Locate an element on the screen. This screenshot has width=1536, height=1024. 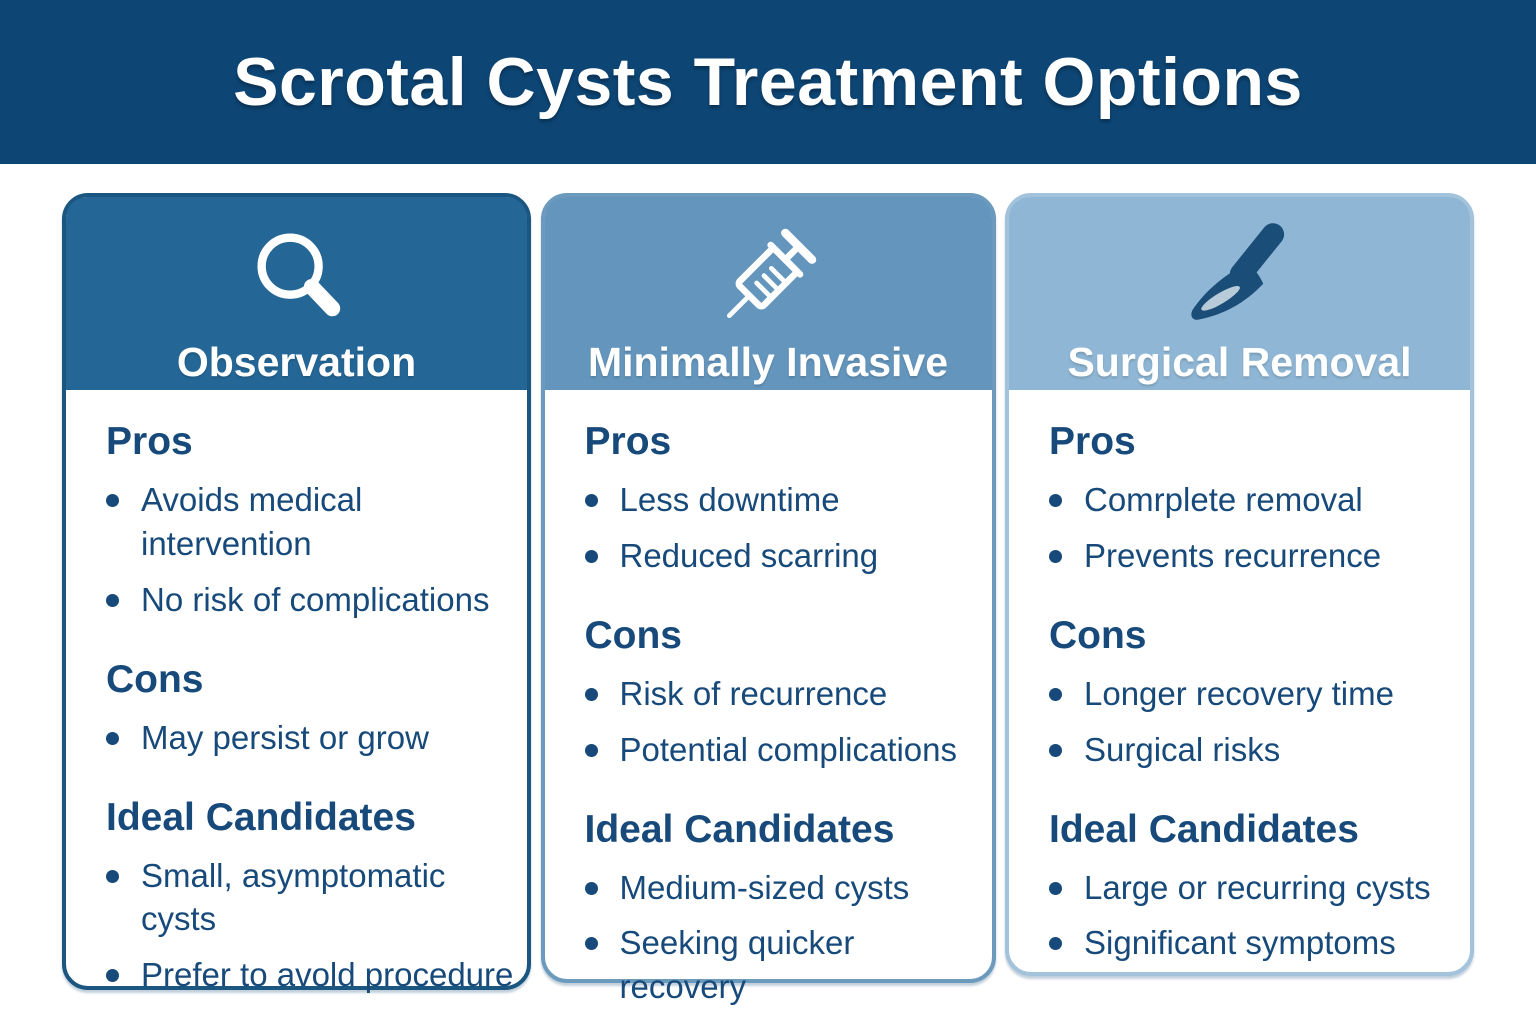
cons-list: May persist or grow is located at coordinates (316, 738).